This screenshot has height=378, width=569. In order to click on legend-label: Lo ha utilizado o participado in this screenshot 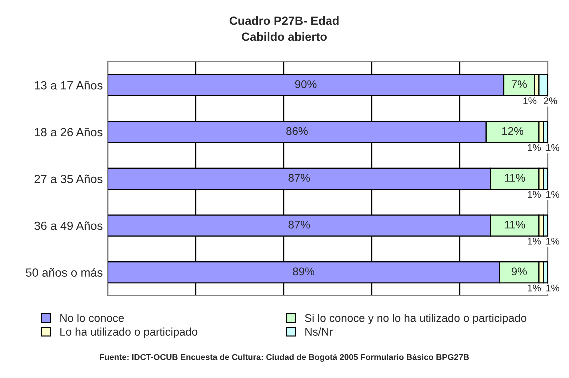, I will do `click(129, 333)`.